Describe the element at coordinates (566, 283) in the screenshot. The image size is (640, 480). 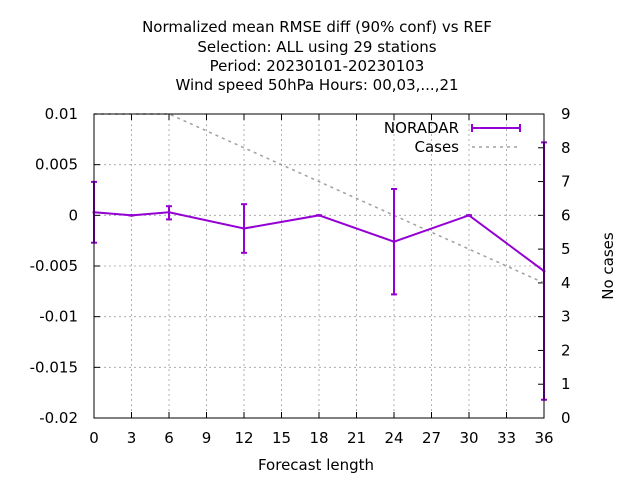
I see `y2-tick-label: 4` at that location.